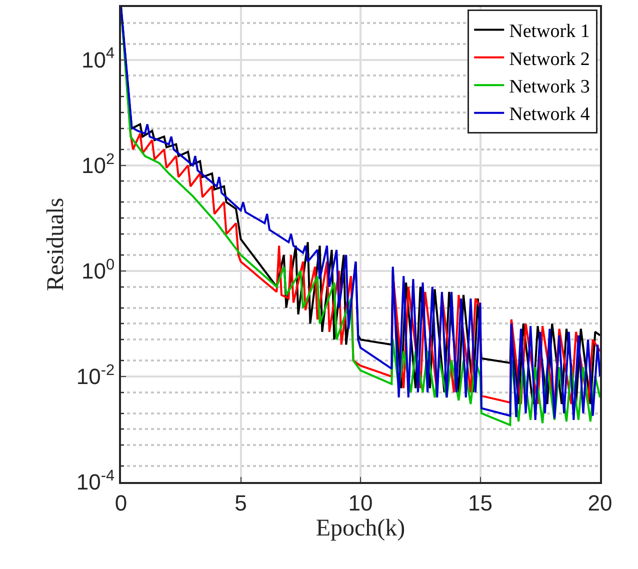 The image size is (638, 569). Describe the element at coordinates (549, 31) in the screenshot. I see `legend-label: Network 1` at that location.